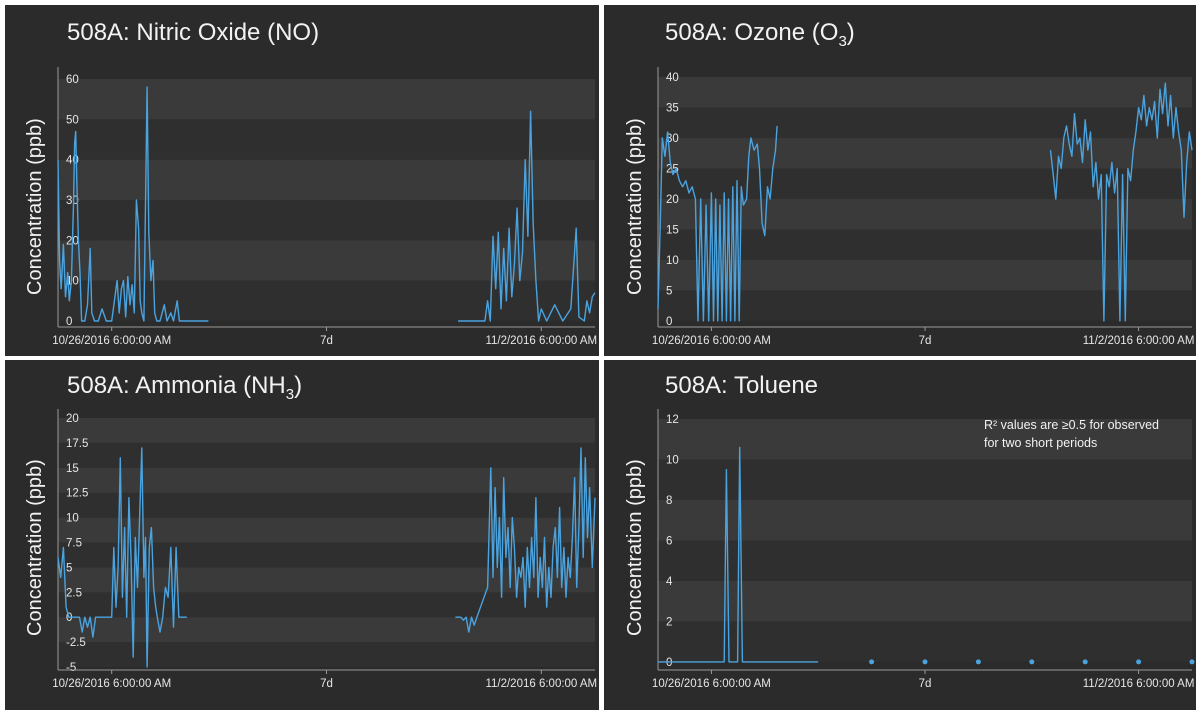  What do you see at coordinates (77, 444) in the screenshot?
I see `y-tick-label: 17.5` at bounding box center [77, 444].